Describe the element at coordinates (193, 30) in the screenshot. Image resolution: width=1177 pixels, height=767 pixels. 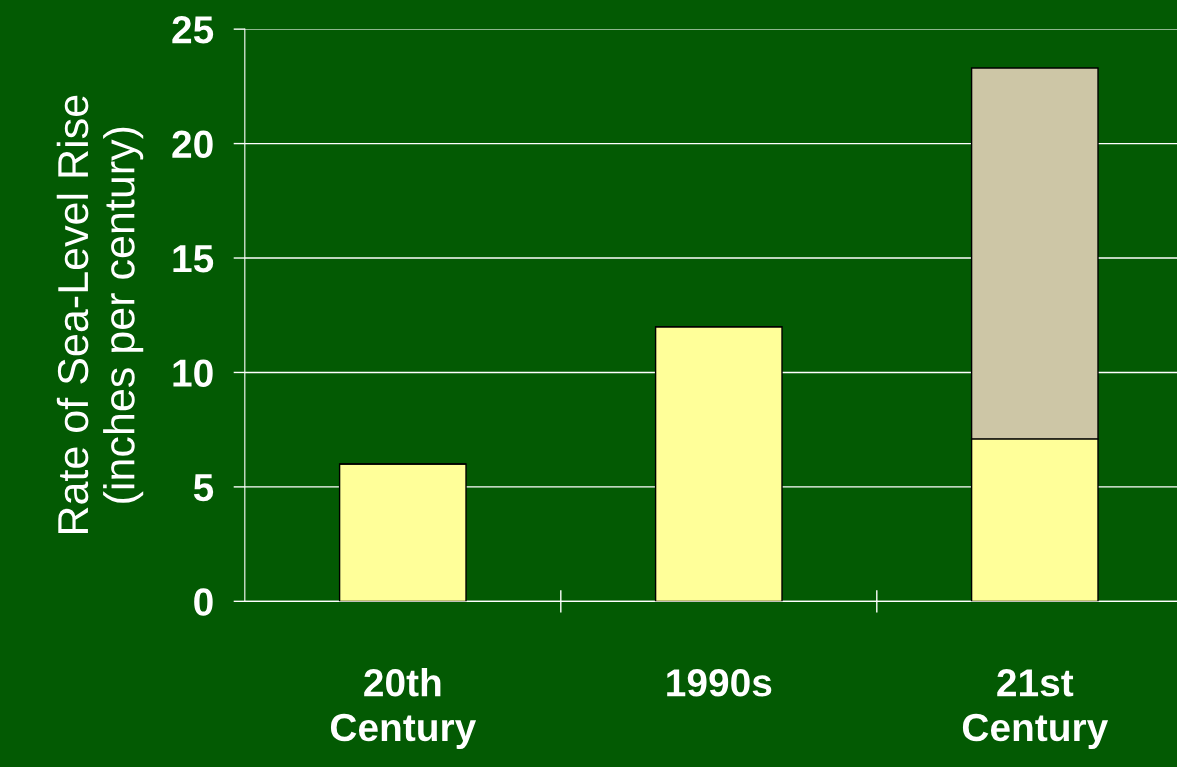
I see `y-tick-label: 25` at that location.